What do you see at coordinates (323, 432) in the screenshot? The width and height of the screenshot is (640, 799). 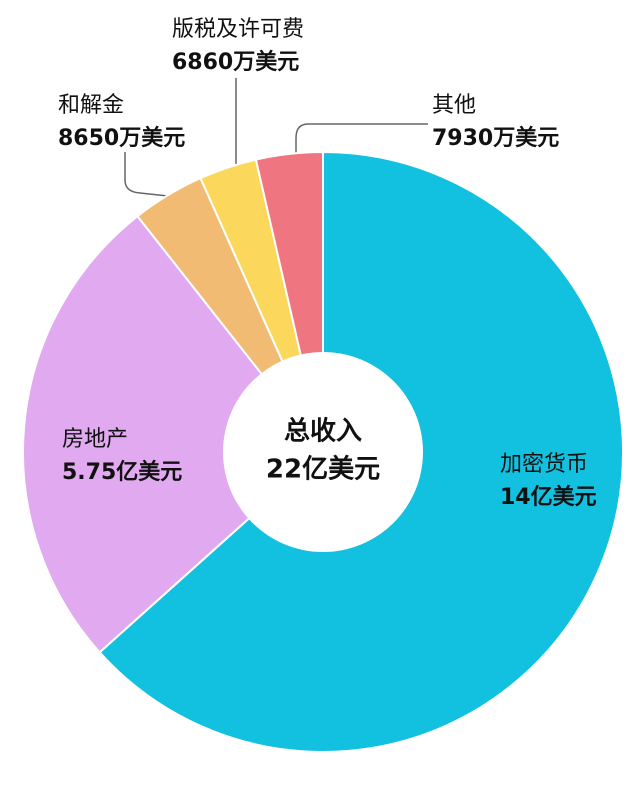 I see `center-title: 总收入` at bounding box center [323, 432].